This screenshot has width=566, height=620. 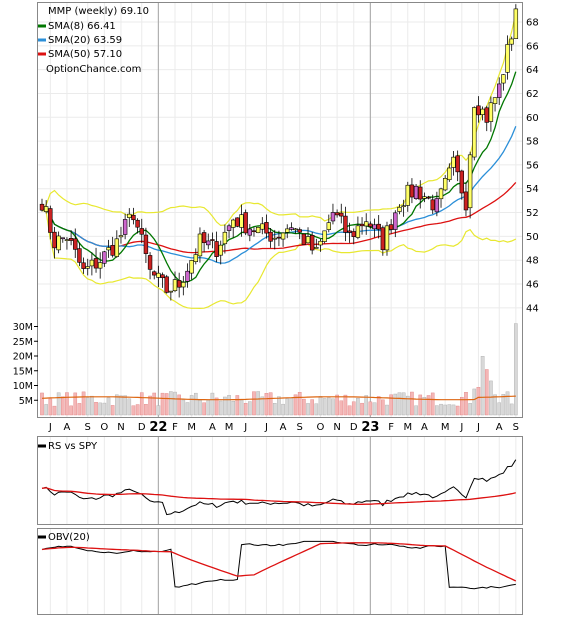 I want to click on volume-tick-label: 15M, so click(x=23, y=371).